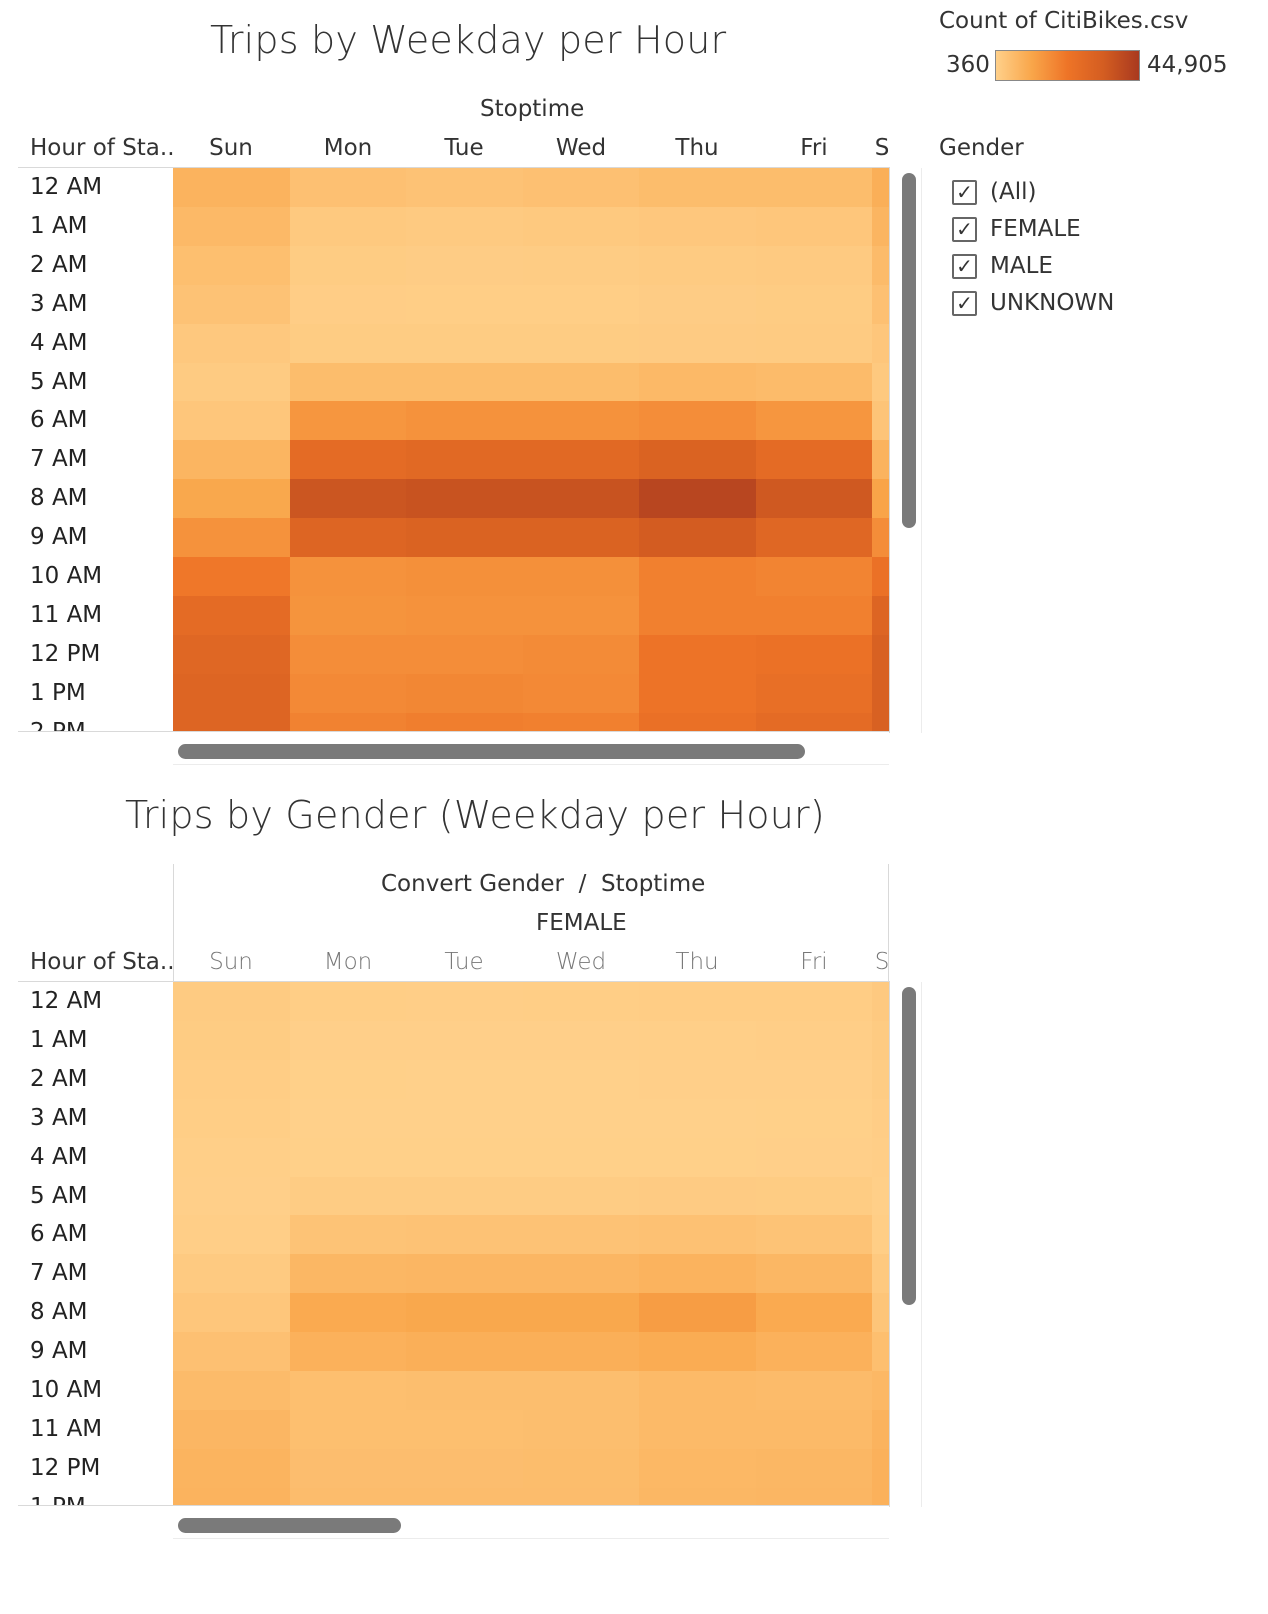 This screenshot has height=1614, width=1268. What do you see at coordinates (909, 350) in the screenshot?
I see `chart1-vertical-scrollbar` at bounding box center [909, 350].